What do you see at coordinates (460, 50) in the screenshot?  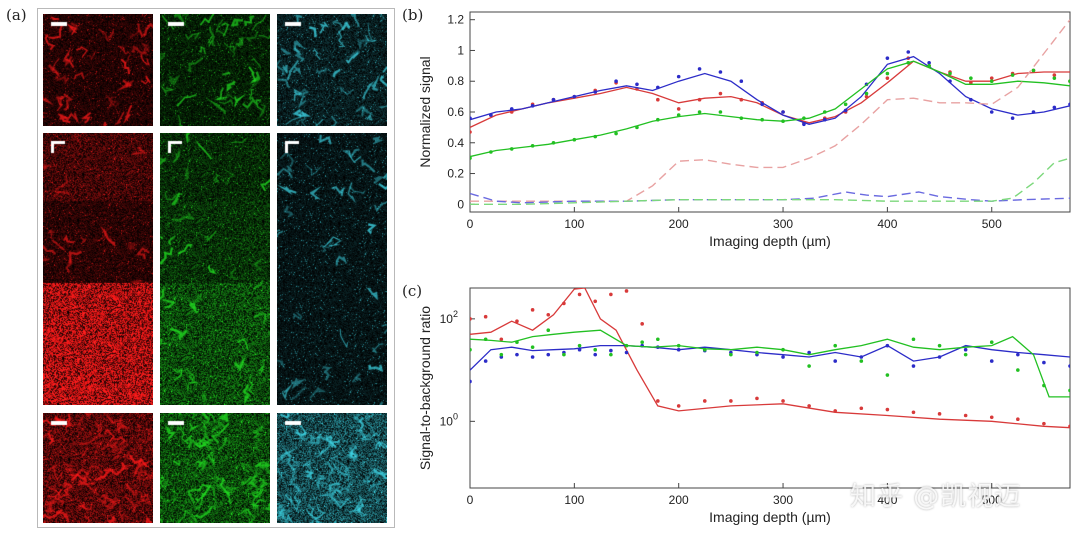 I see `y-tick-label: 1` at bounding box center [460, 50].